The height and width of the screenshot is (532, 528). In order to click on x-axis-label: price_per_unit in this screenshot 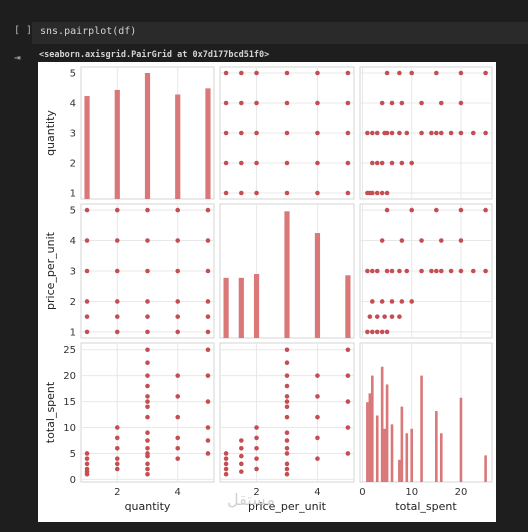, I will do `click(287, 506)`.